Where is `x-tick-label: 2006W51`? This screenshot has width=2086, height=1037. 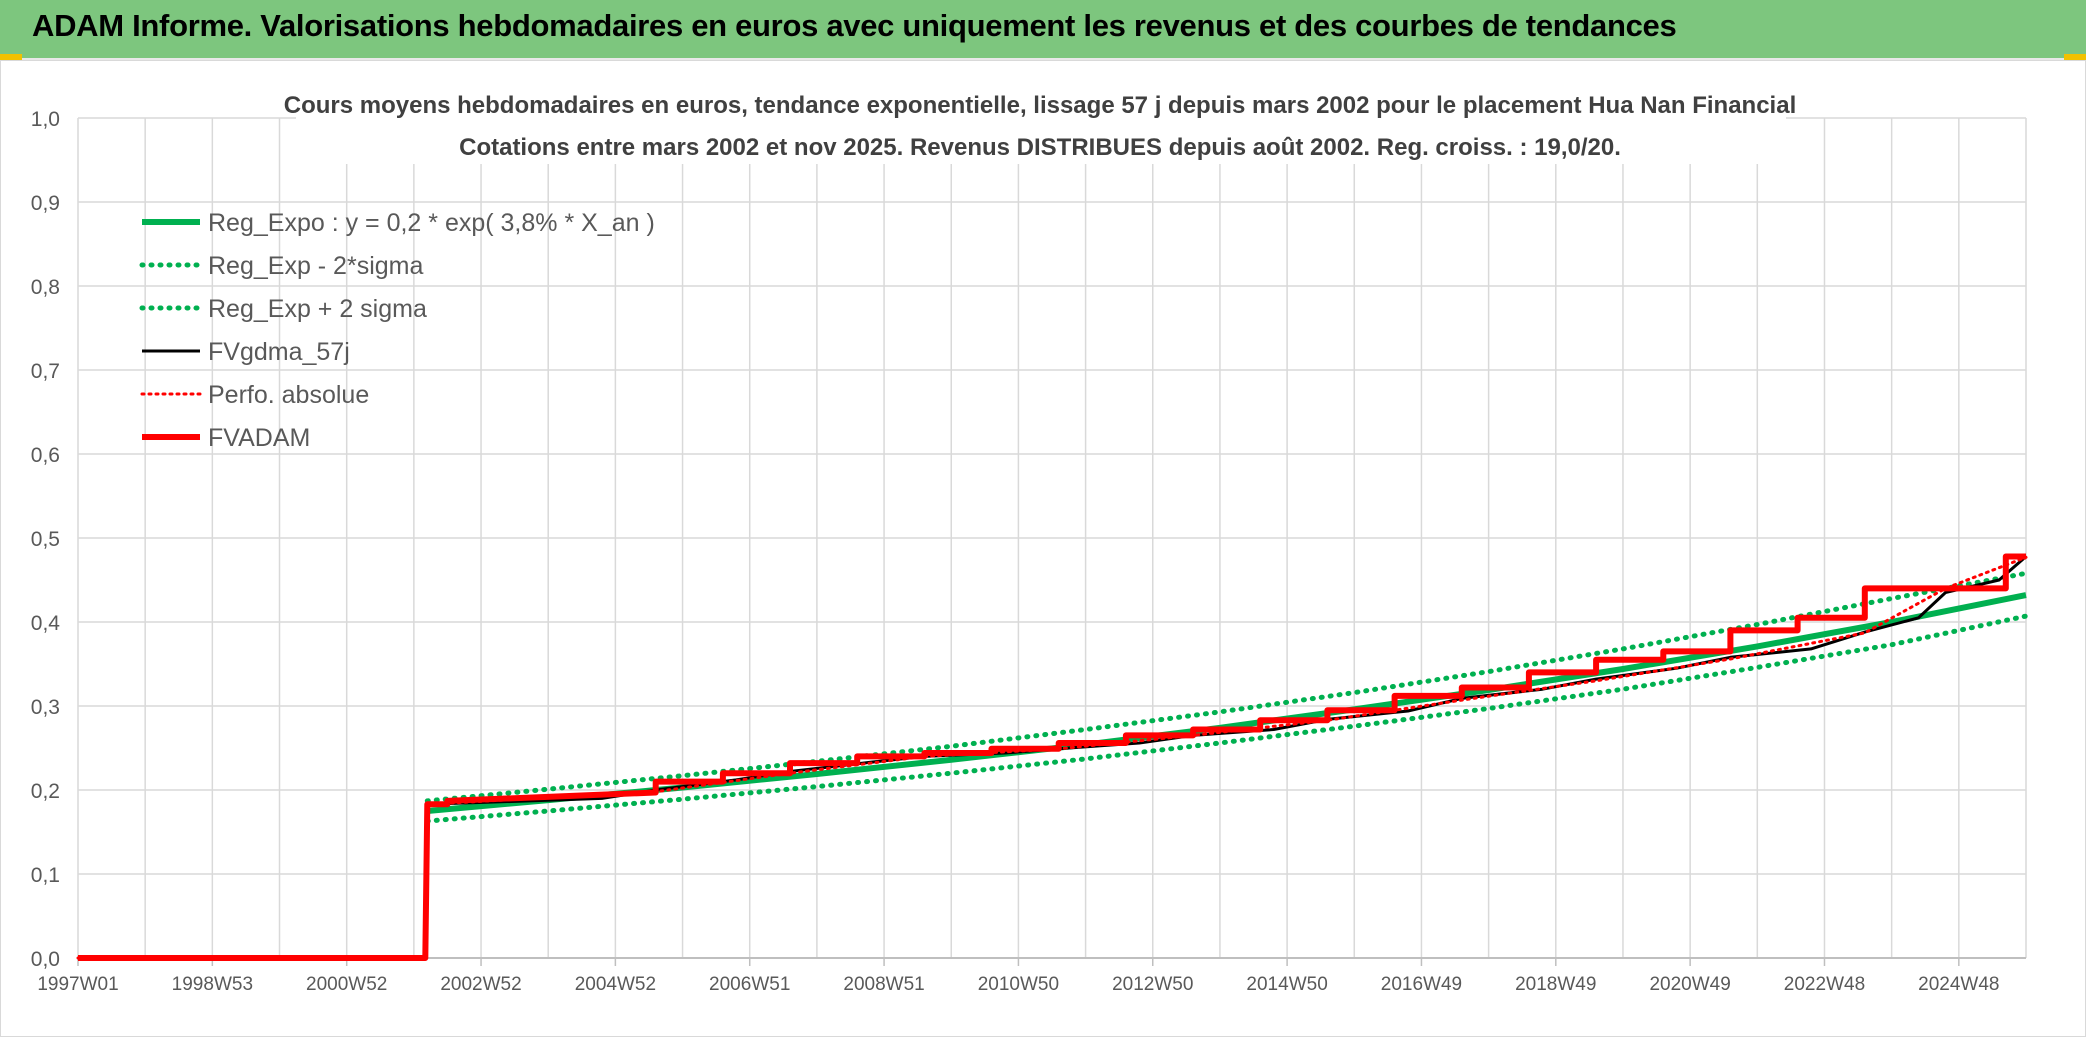
x-tick-label: 2006W51 is located at coordinates (749, 984).